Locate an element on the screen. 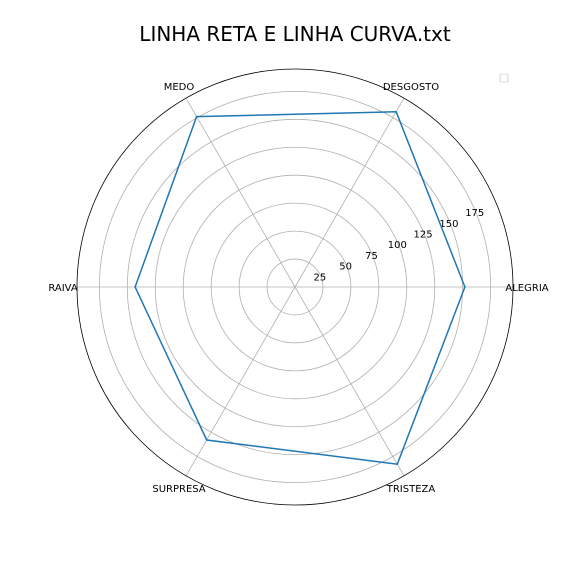  category-label-medo: MEDO is located at coordinates (179, 87).